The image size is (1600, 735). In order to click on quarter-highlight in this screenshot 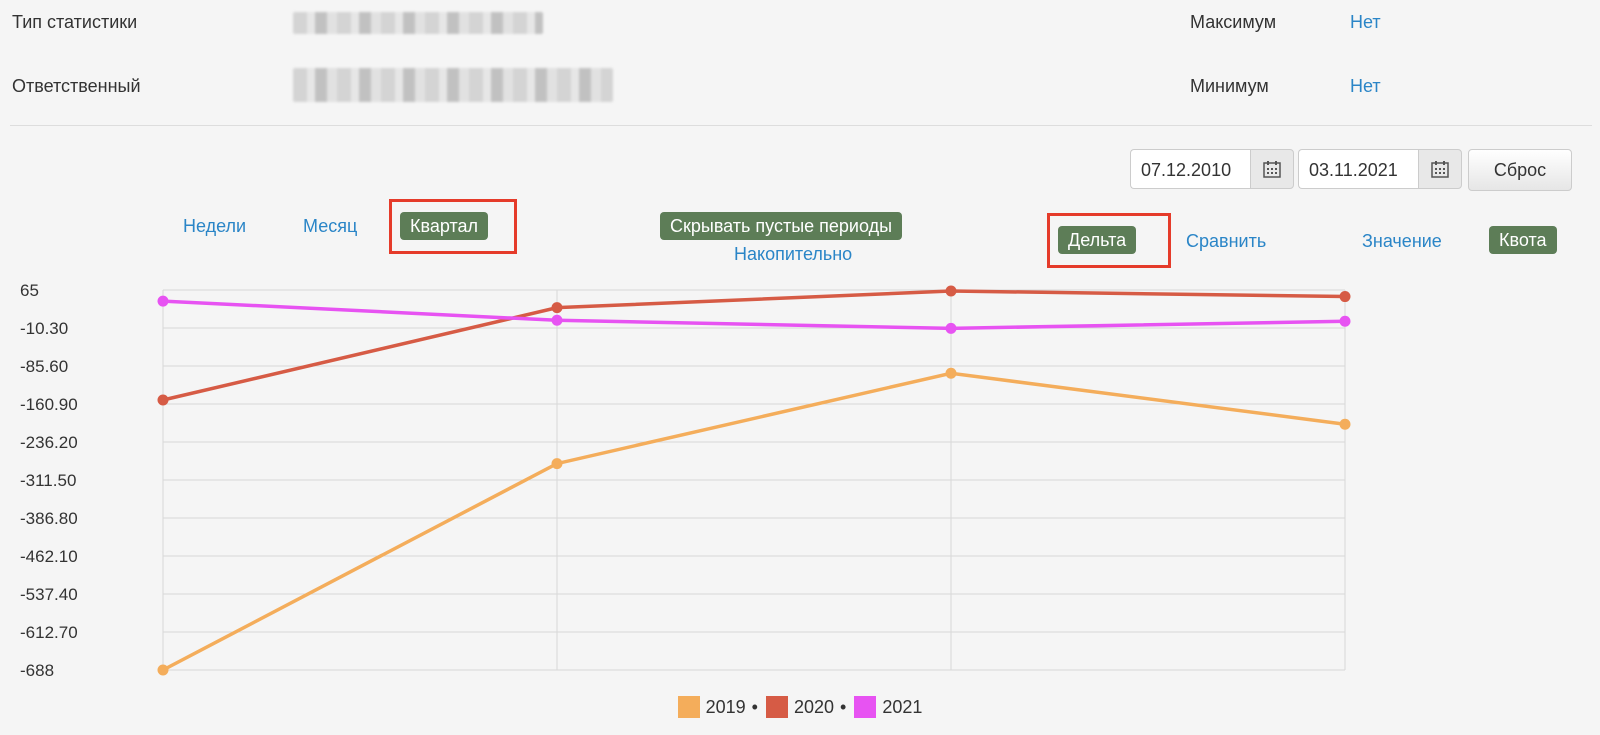, I will do `click(453, 226)`.